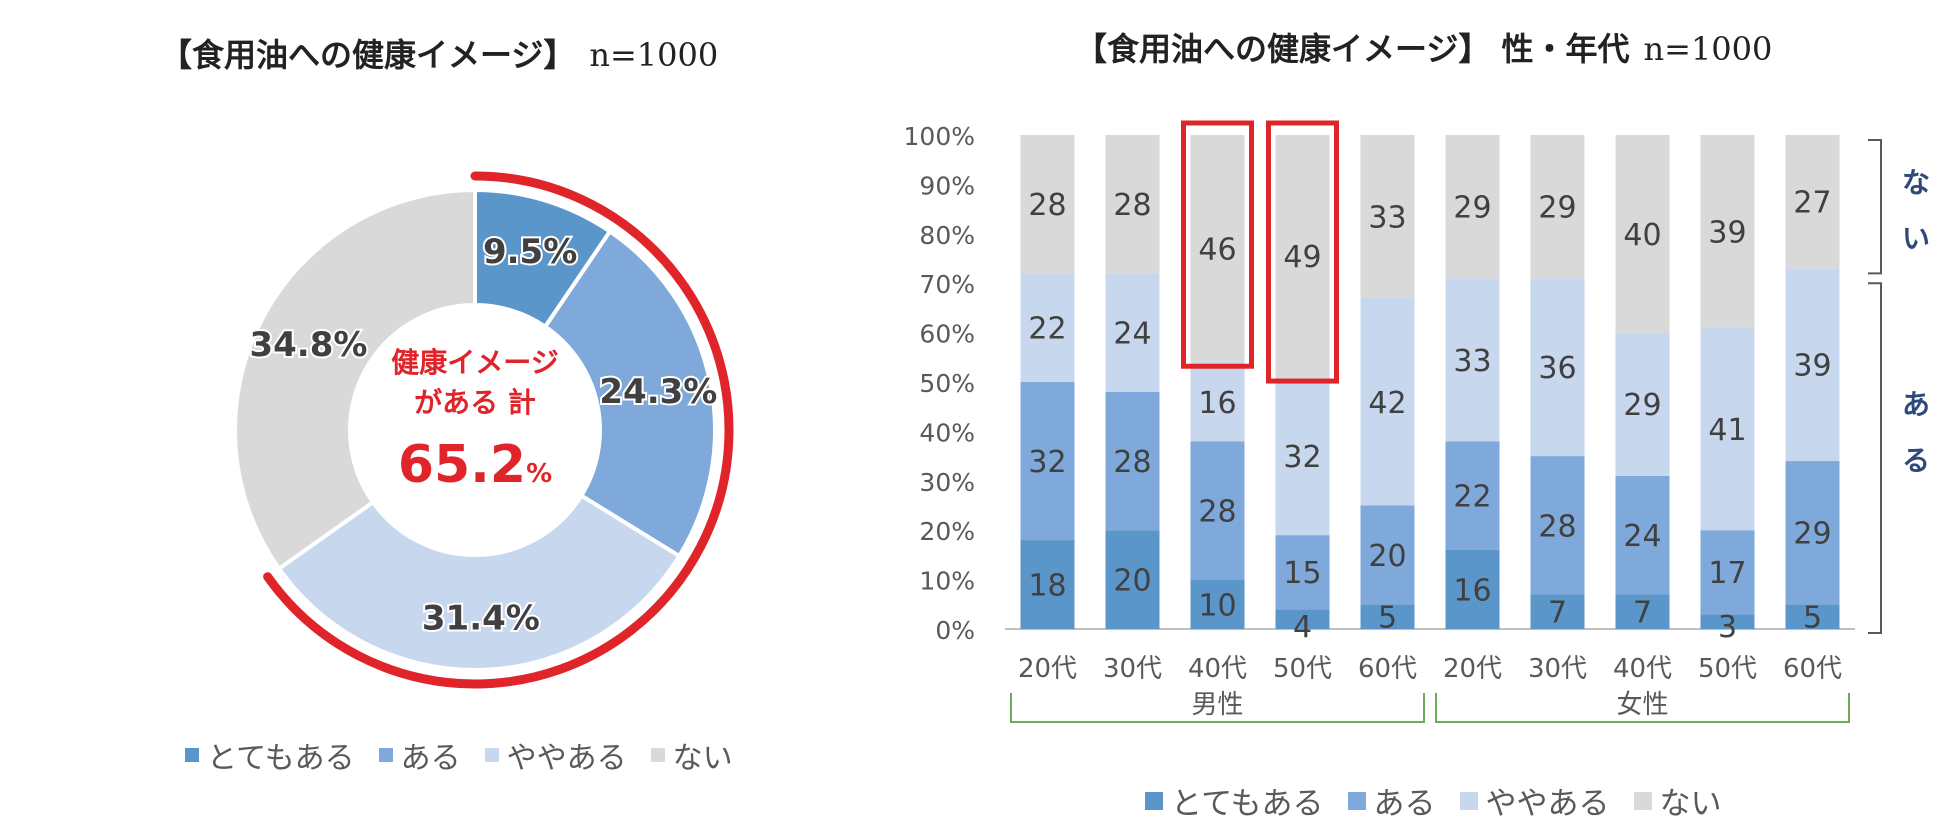 The width and height of the screenshot is (1950, 830). I want to click on bar-data-label: 49, so click(1302, 257).